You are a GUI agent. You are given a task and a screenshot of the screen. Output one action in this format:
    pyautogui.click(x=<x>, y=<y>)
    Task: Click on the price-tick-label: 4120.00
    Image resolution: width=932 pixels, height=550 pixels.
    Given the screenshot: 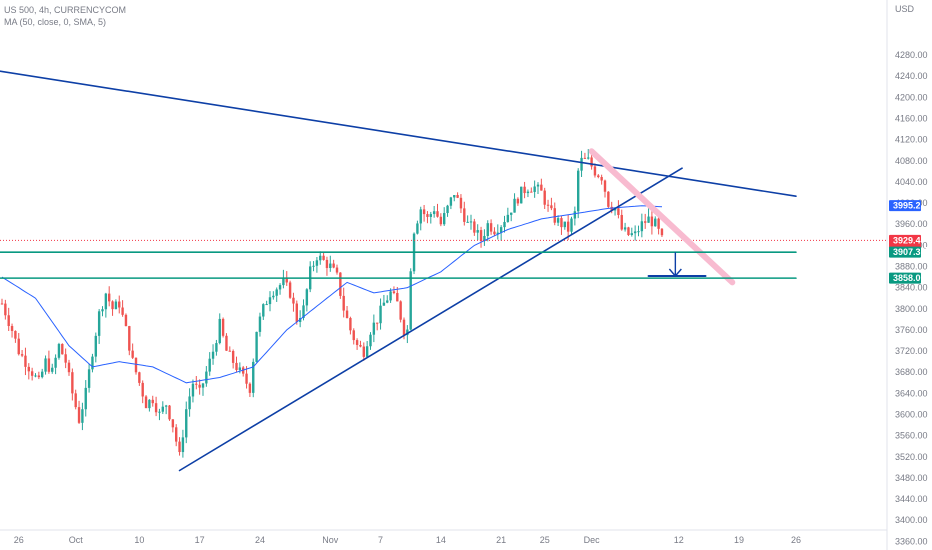 What is the action you would take?
    pyautogui.click(x=911, y=140)
    